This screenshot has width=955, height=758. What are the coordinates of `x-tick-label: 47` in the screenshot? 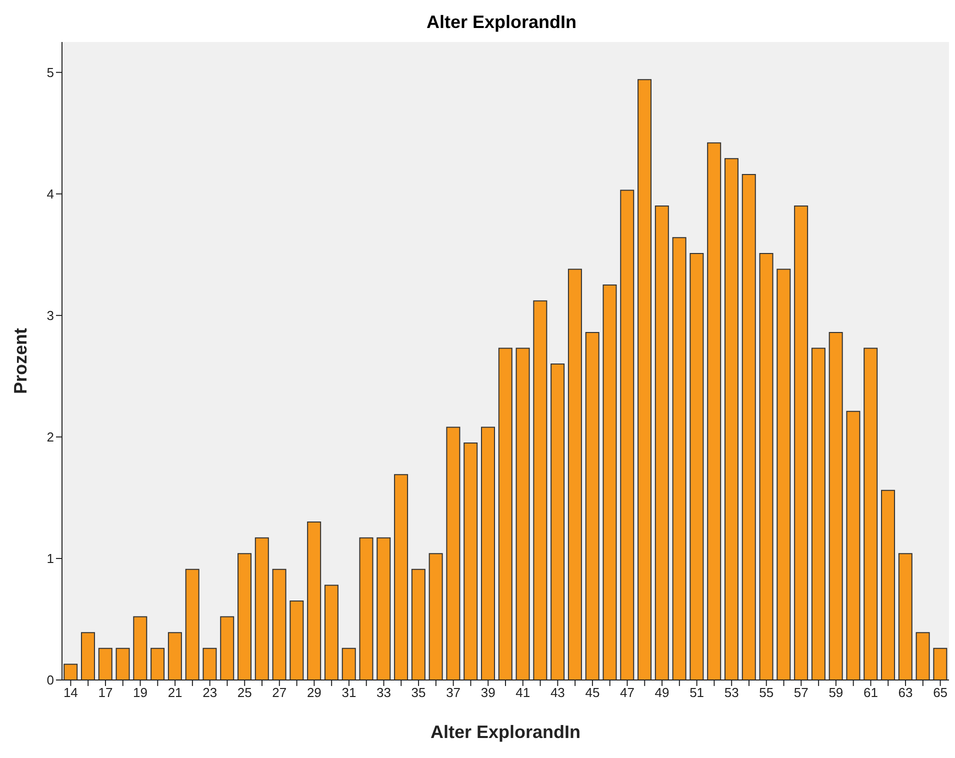 It's located at (627, 692).